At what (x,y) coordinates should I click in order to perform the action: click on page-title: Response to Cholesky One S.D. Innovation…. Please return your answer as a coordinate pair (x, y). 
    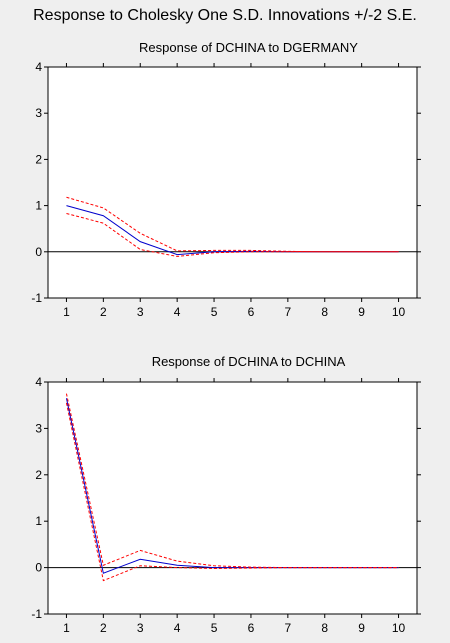
    Looking at the image, I should click on (225, 15).